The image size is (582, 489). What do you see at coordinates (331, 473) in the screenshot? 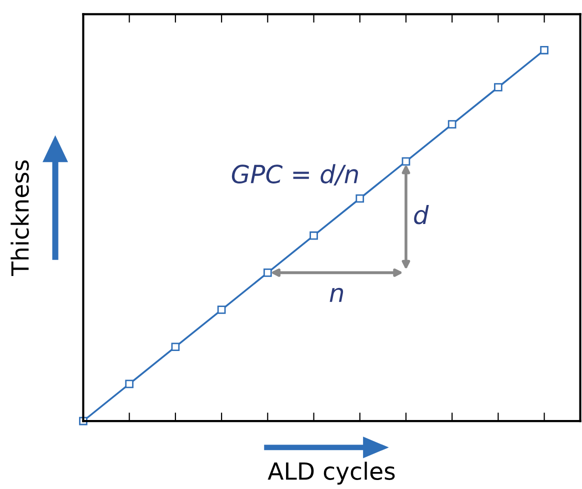
I see `x-axis-title: ALD cycles` at bounding box center [331, 473].